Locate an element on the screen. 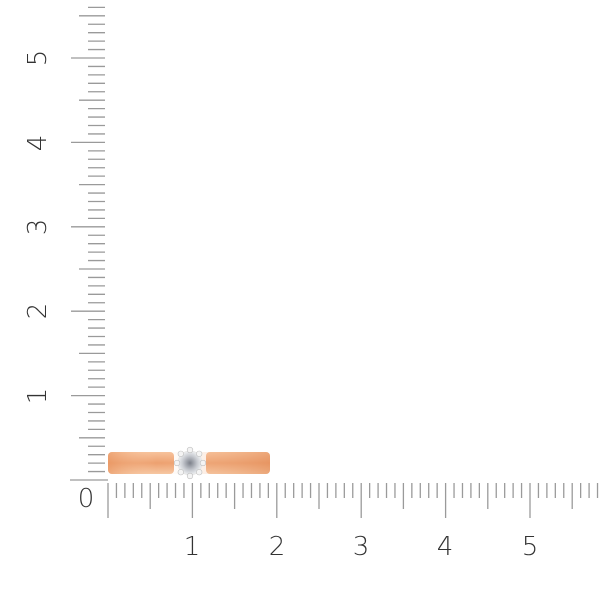  x-label: 2 is located at coordinates (277, 547).